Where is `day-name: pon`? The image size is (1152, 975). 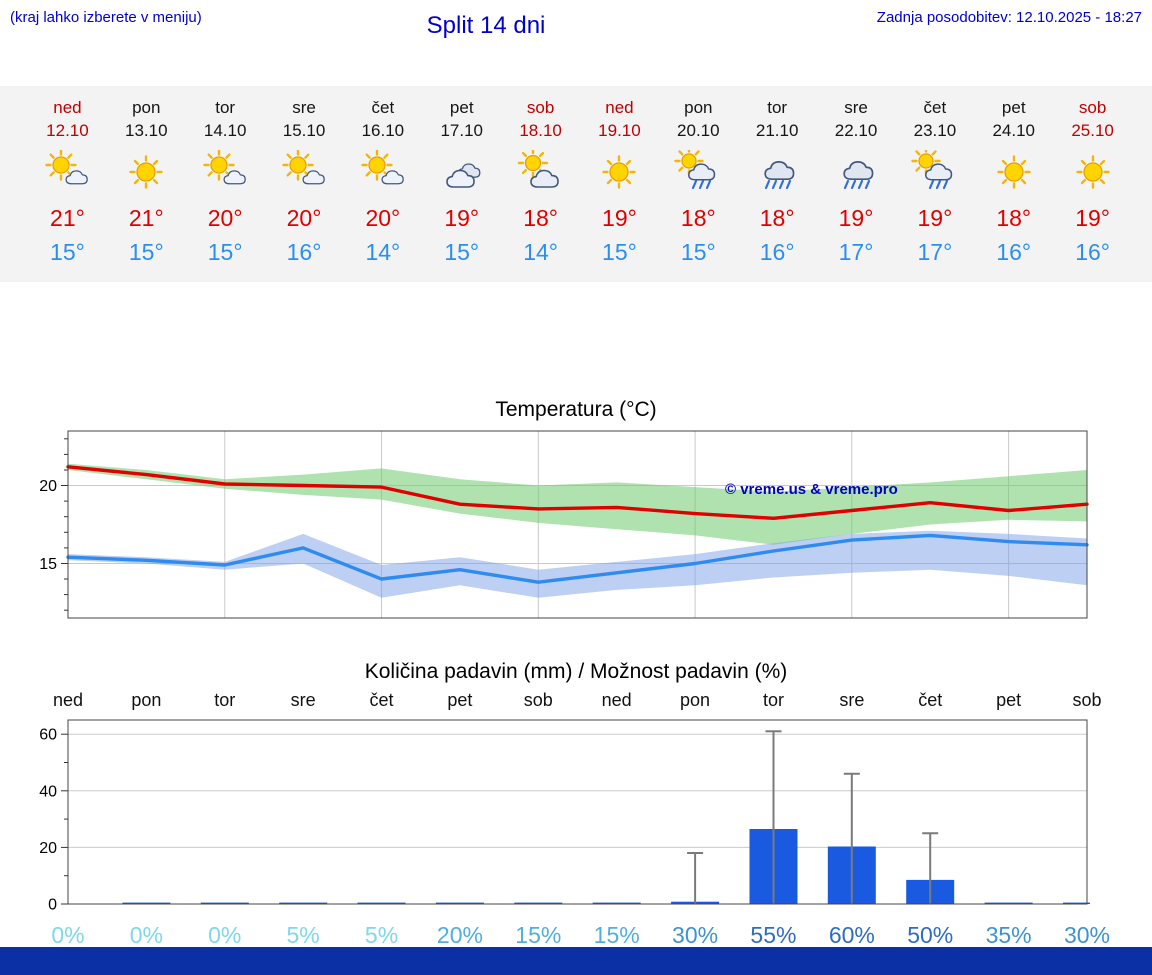 day-name: pon is located at coordinates (698, 107).